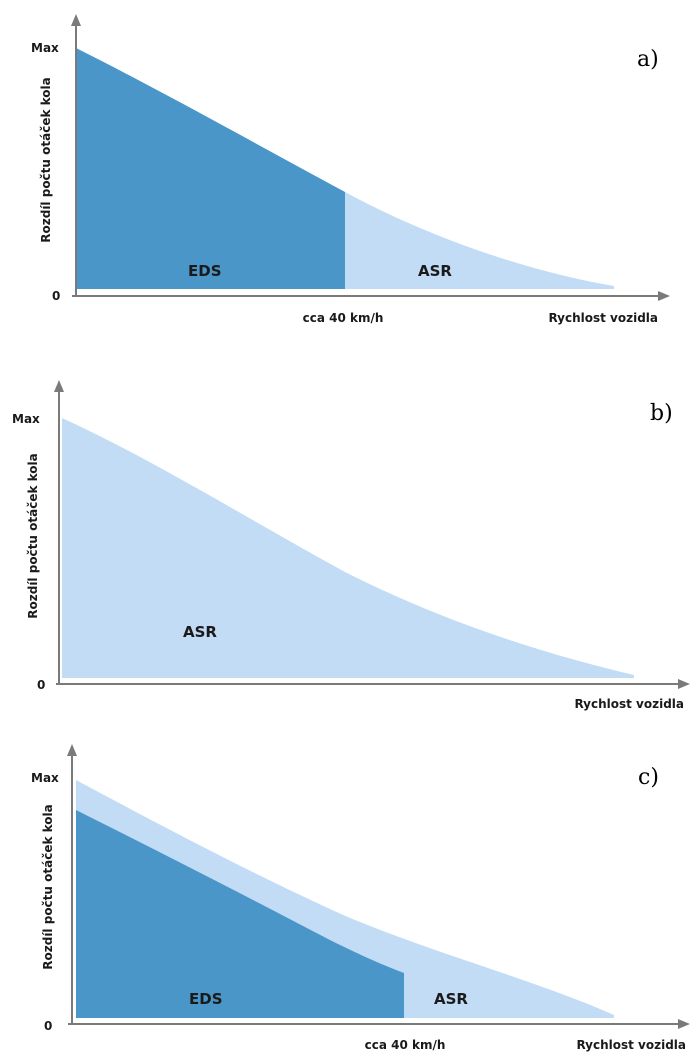  Describe the element at coordinates (661, 413) in the screenshot. I see `panel-letter: b)` at that location.